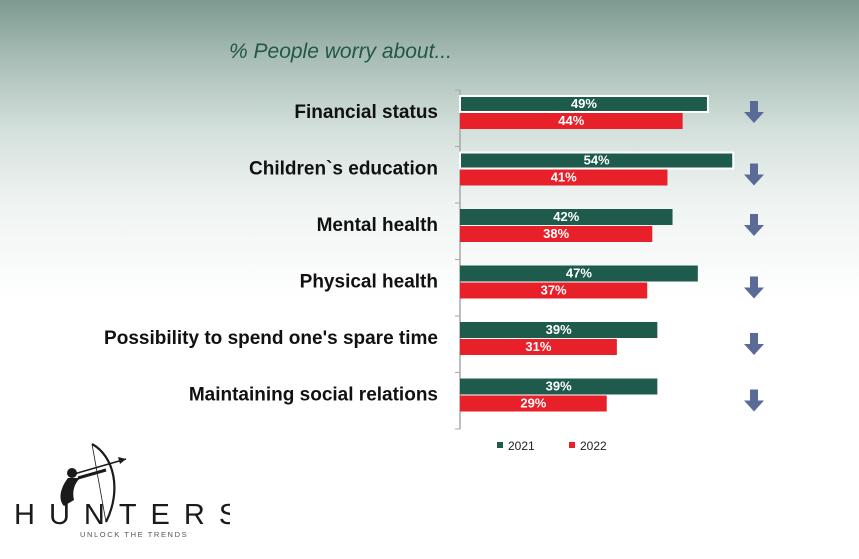 Image resolution: width=859 pixels, height=559 pixels. I want to click on data-label-2022: 41%, so click(564, 177).